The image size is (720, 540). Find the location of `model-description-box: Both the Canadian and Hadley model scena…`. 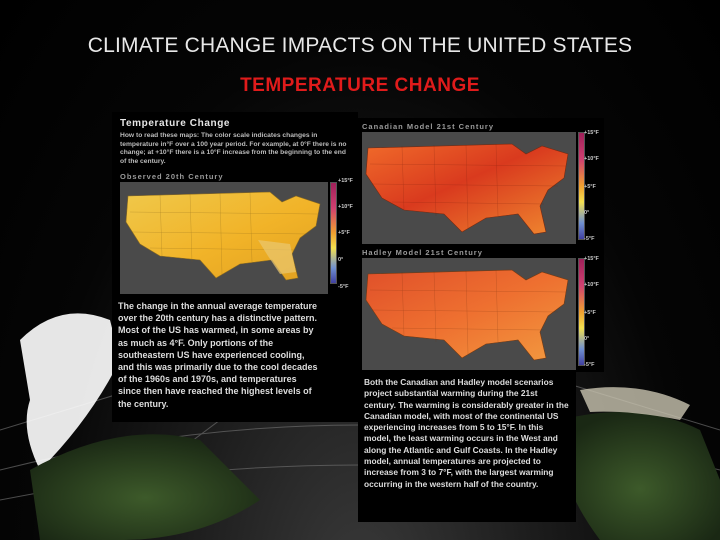

model-description-box: Both the Canadian and Hadley model scena… is located at coordinates (467, 447).